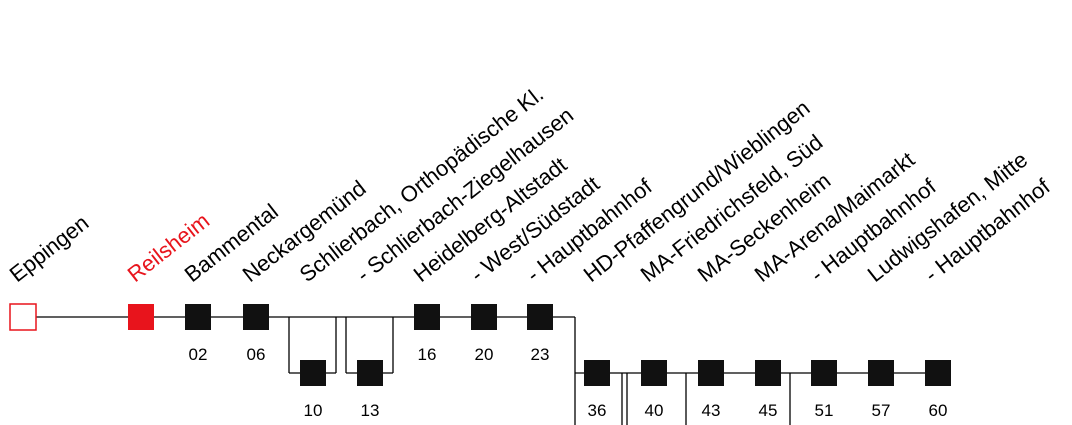  What do you see at coordinates (597, 410) in the screenshot?
I see `stop-time: 36` at bounding box center [597, 410].